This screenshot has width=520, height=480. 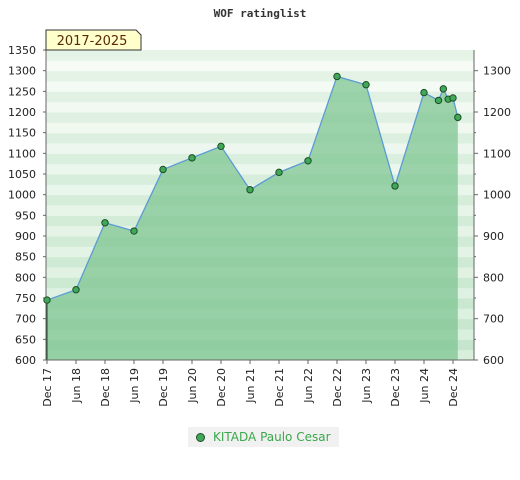 What do you see at coordinates (25, 257) in the screenshot?
I see `left-tick-label: 850` at bounding box center [25, 257].